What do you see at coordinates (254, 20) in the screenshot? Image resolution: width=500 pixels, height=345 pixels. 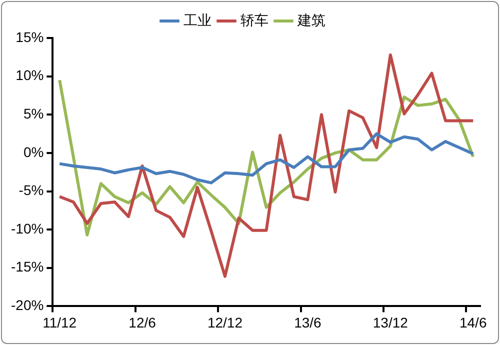 I see `legend-label: 轿车` at bounding box center [254, 20].